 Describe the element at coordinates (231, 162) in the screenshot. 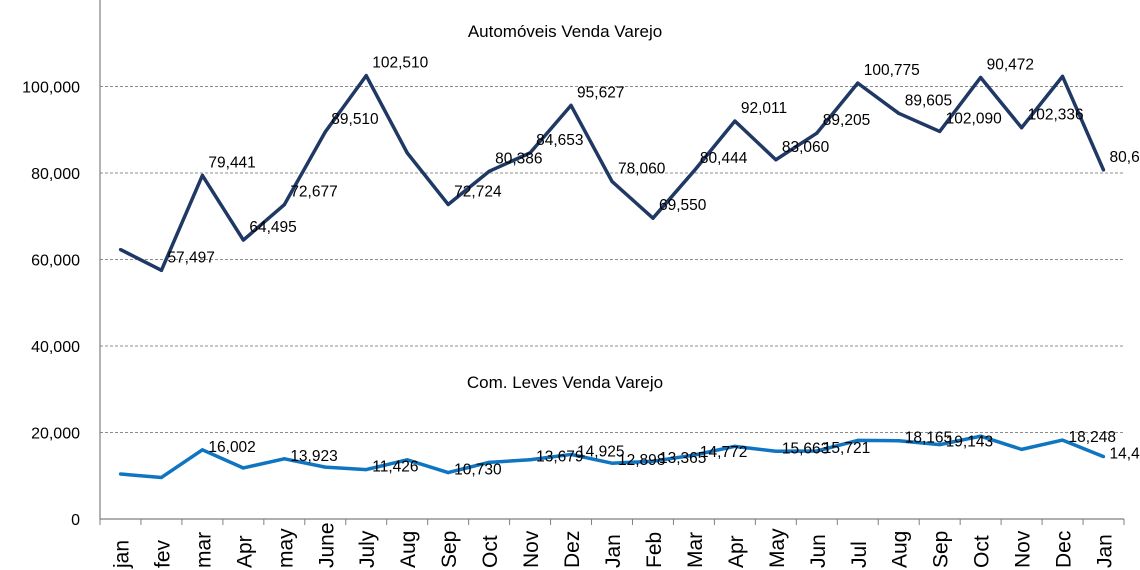

I see `data-label: 79,441` at that location.